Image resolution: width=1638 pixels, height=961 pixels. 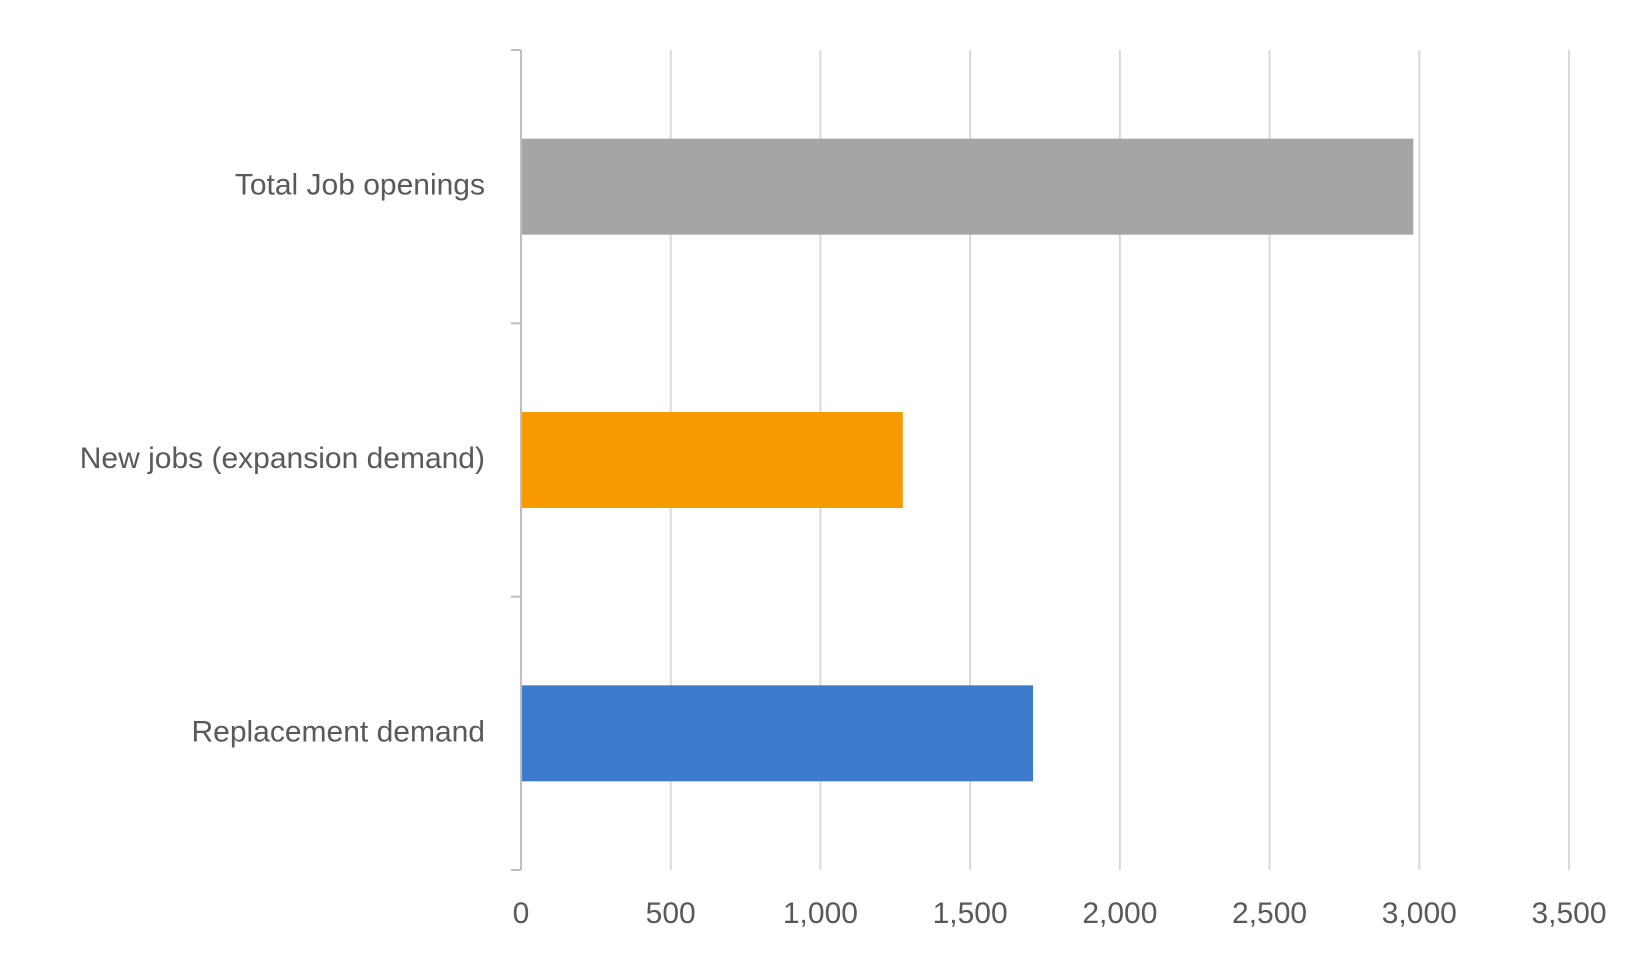 I want to click on x-tick-label: 1,000, so click(x=820, y=913).